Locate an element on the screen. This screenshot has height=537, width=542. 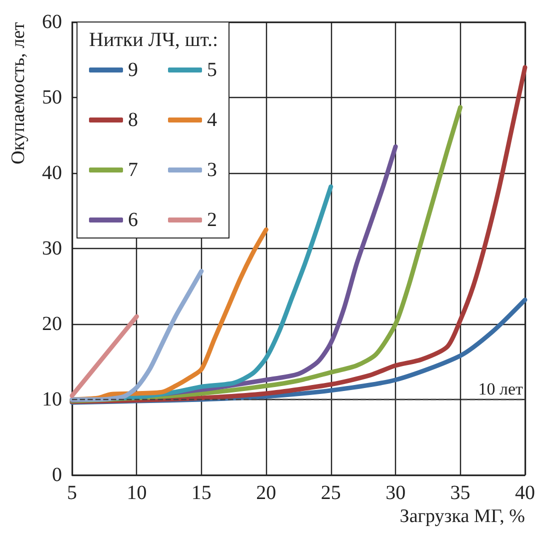
x-tick-label: 5 is located at coordinates (72, 493).